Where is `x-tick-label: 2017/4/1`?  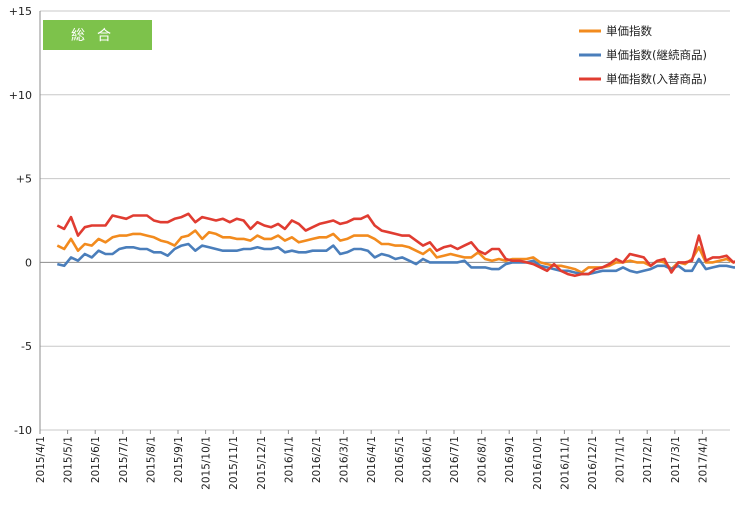 x-tick-label: 2017/4/1 is located at coordinates (703, 459).